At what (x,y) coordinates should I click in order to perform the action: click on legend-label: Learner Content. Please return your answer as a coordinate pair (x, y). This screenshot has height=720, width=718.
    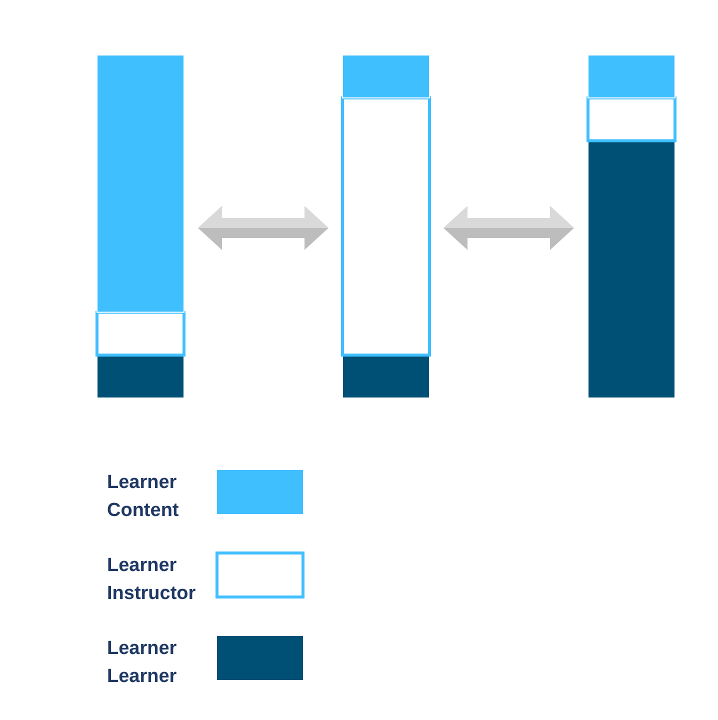
    Looking at the image, I should click on (143, 496).